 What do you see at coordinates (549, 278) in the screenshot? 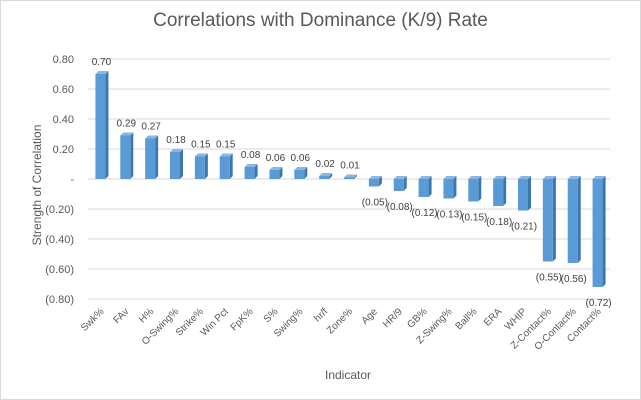
I see `data-label: (0.55)` at bounding box center [549, 278].